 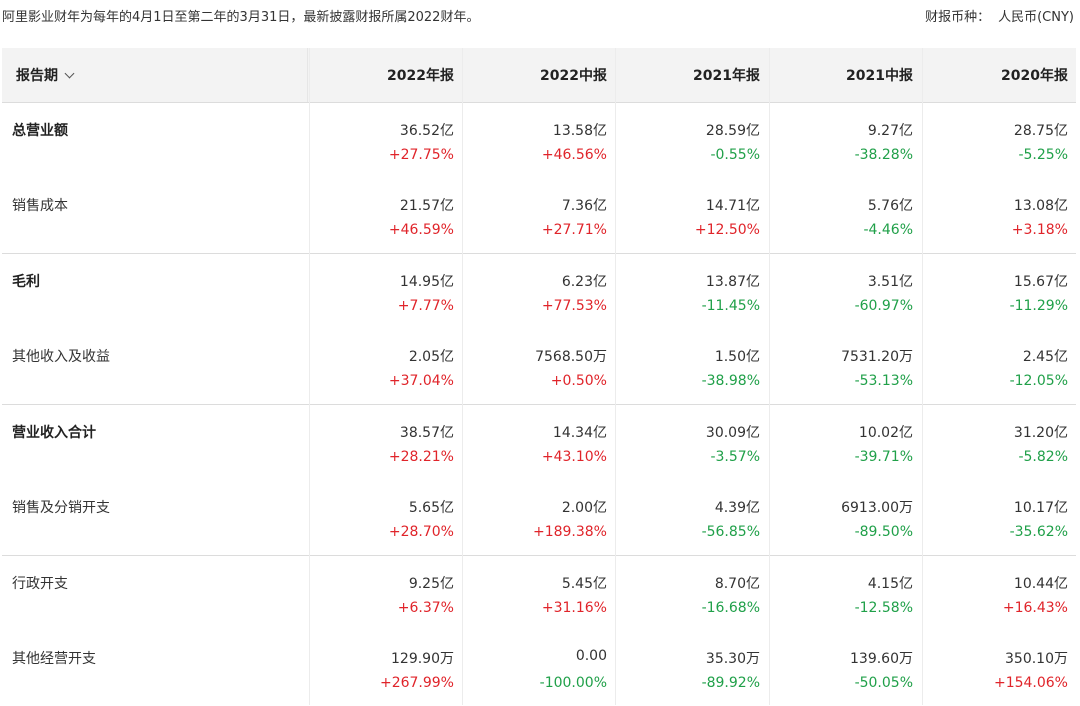 I want to click on row-label: 总营业额, so click(x=40, y=131).